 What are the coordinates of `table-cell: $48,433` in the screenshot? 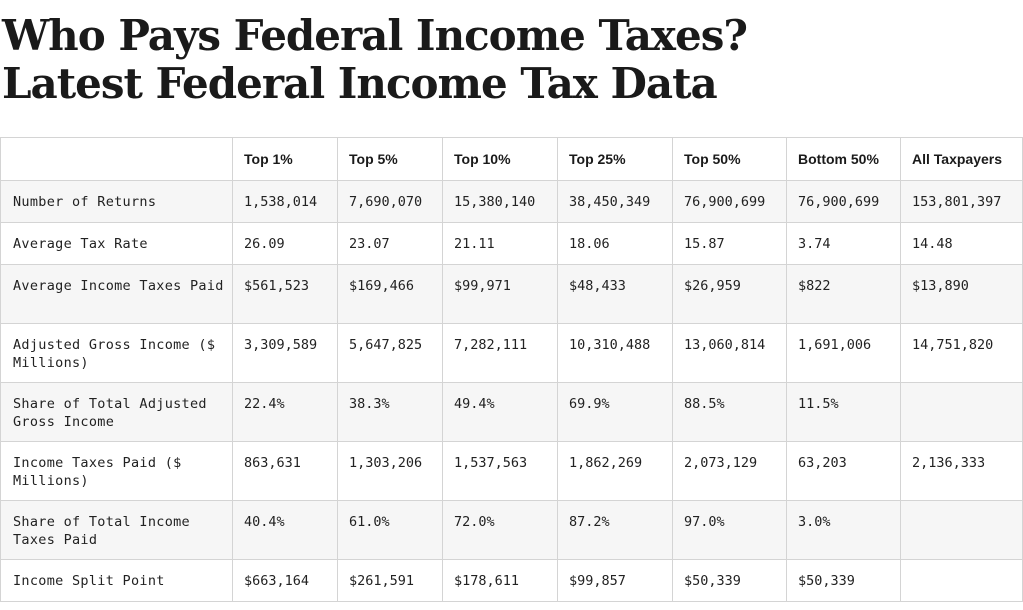 It's located at (615, 294).